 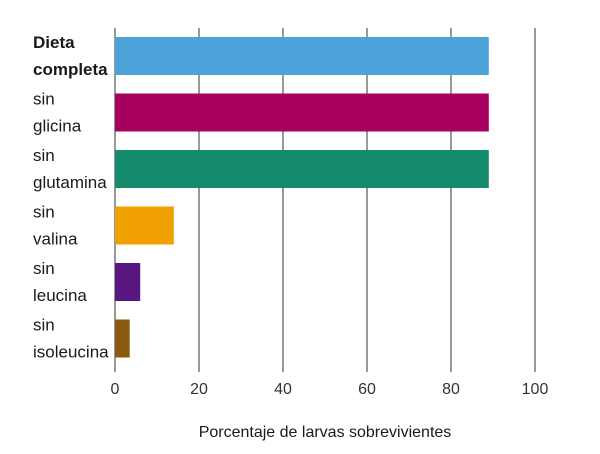 What do you see at coordinates (54, 42) in the screenshot?
I see `category-label-line: Dieta` at bounding box center [54, 42].